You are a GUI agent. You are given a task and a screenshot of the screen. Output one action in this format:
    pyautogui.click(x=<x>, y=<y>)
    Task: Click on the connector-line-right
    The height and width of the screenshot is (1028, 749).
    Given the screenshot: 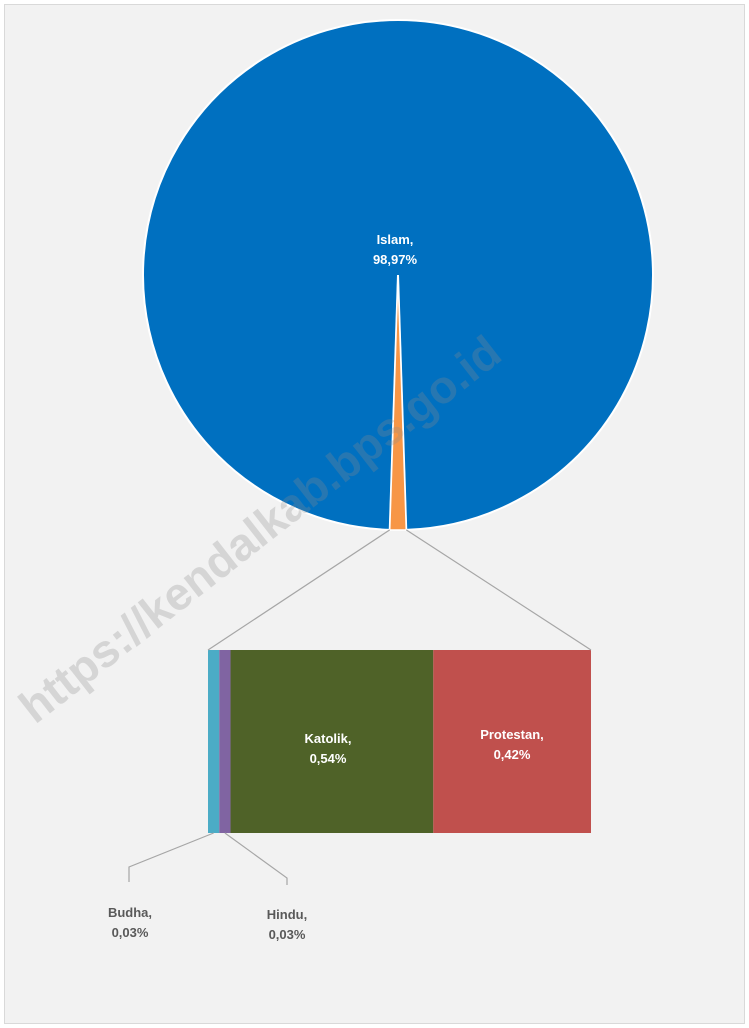 What is the action you would take?
    pyautogui.click(x=498, y=590)
    